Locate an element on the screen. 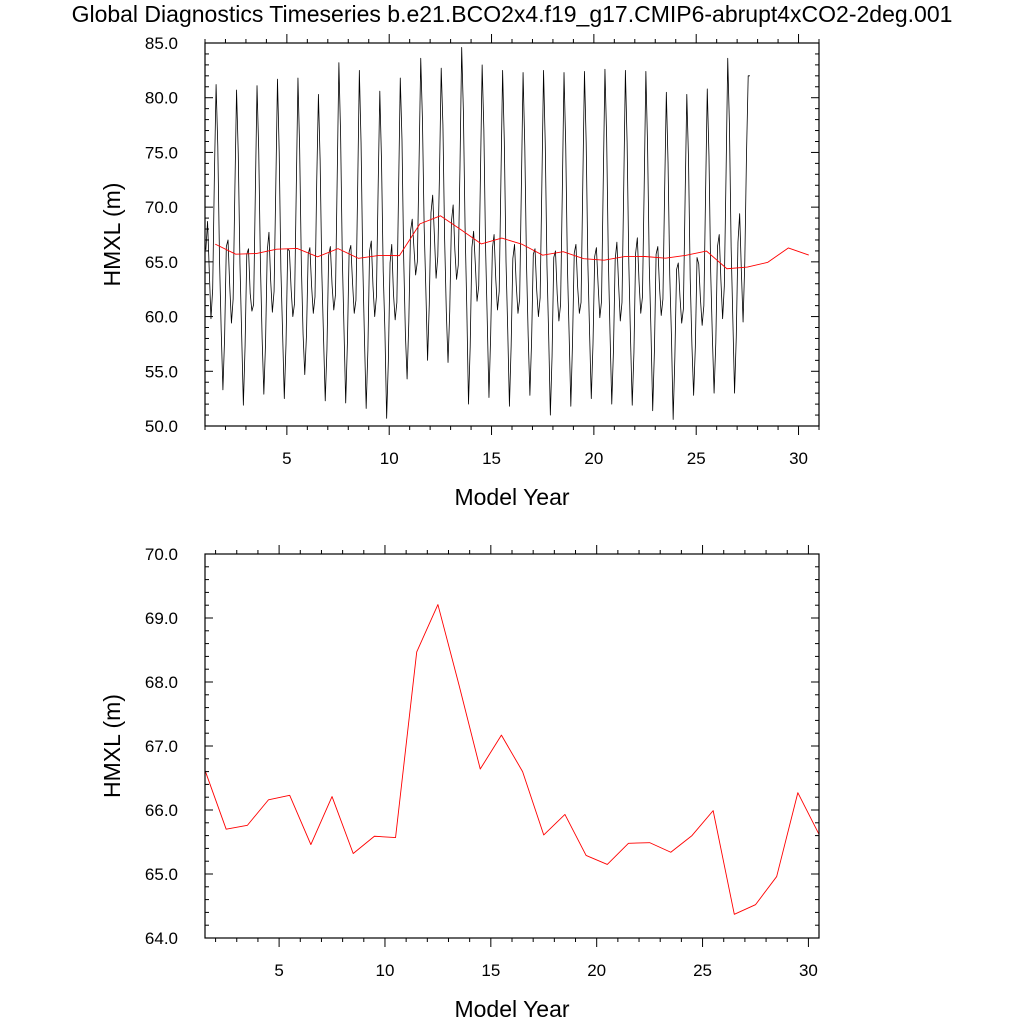  y-tick-label: 60.0 is located at coordinates (161, 317).